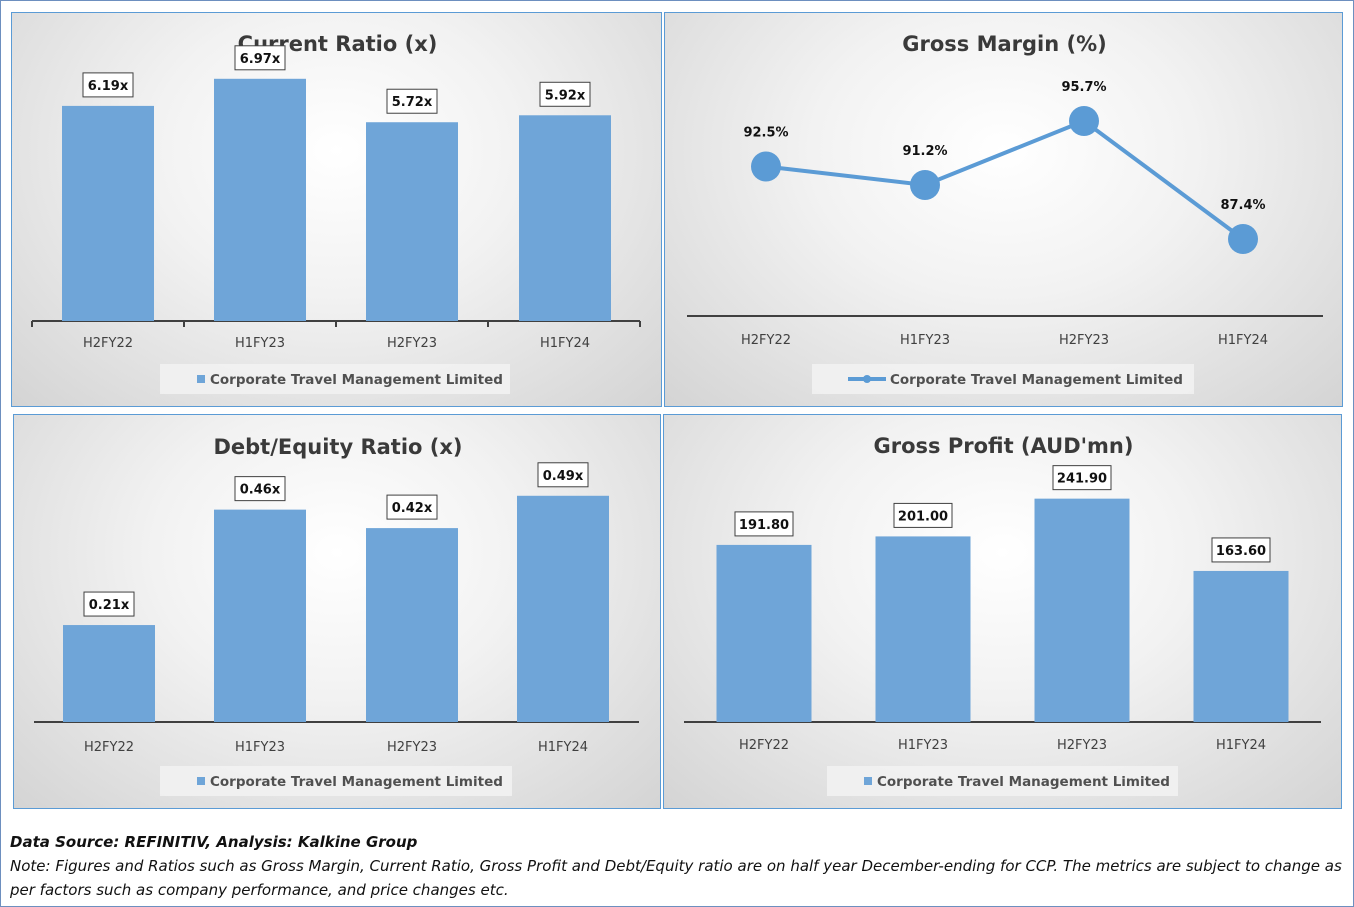 The width and height of the screenshot is (1354, 907). I want to click on data-label: 163.60, so click(1241, 551).